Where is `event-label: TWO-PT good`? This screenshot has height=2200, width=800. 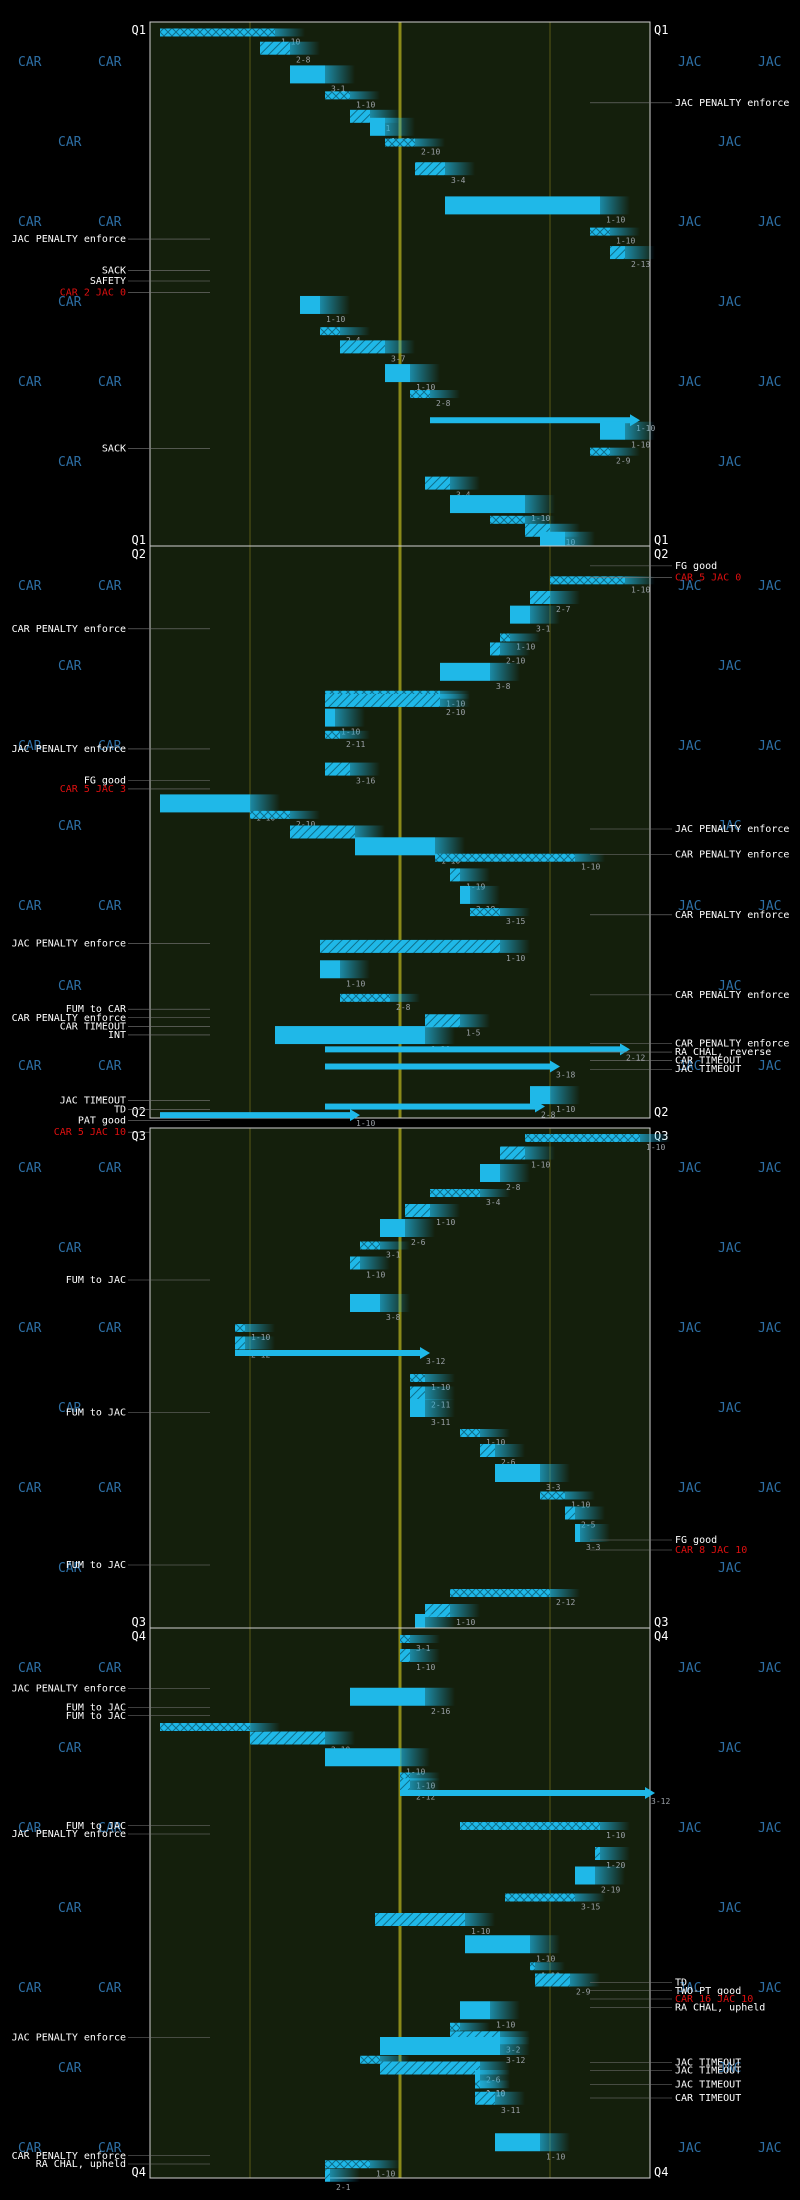 event-label: TWO-PT good is located at coordinates (708, 1991).